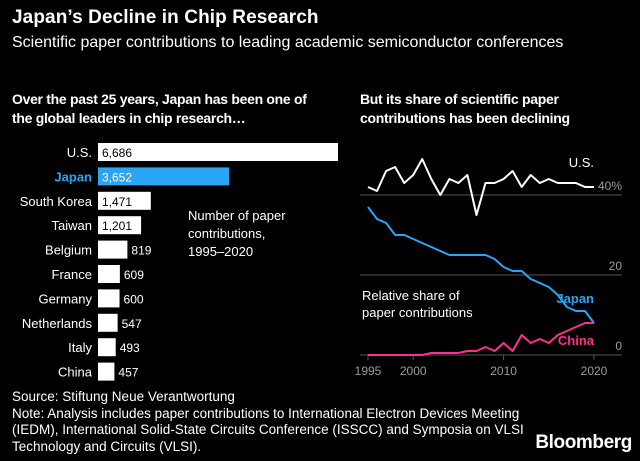 The image size is (640, 461). What do you see at coordinates (117, 202) in the screenshot?
I see `value-label-south-korea: 1,471` at bounding box center [117, 202].